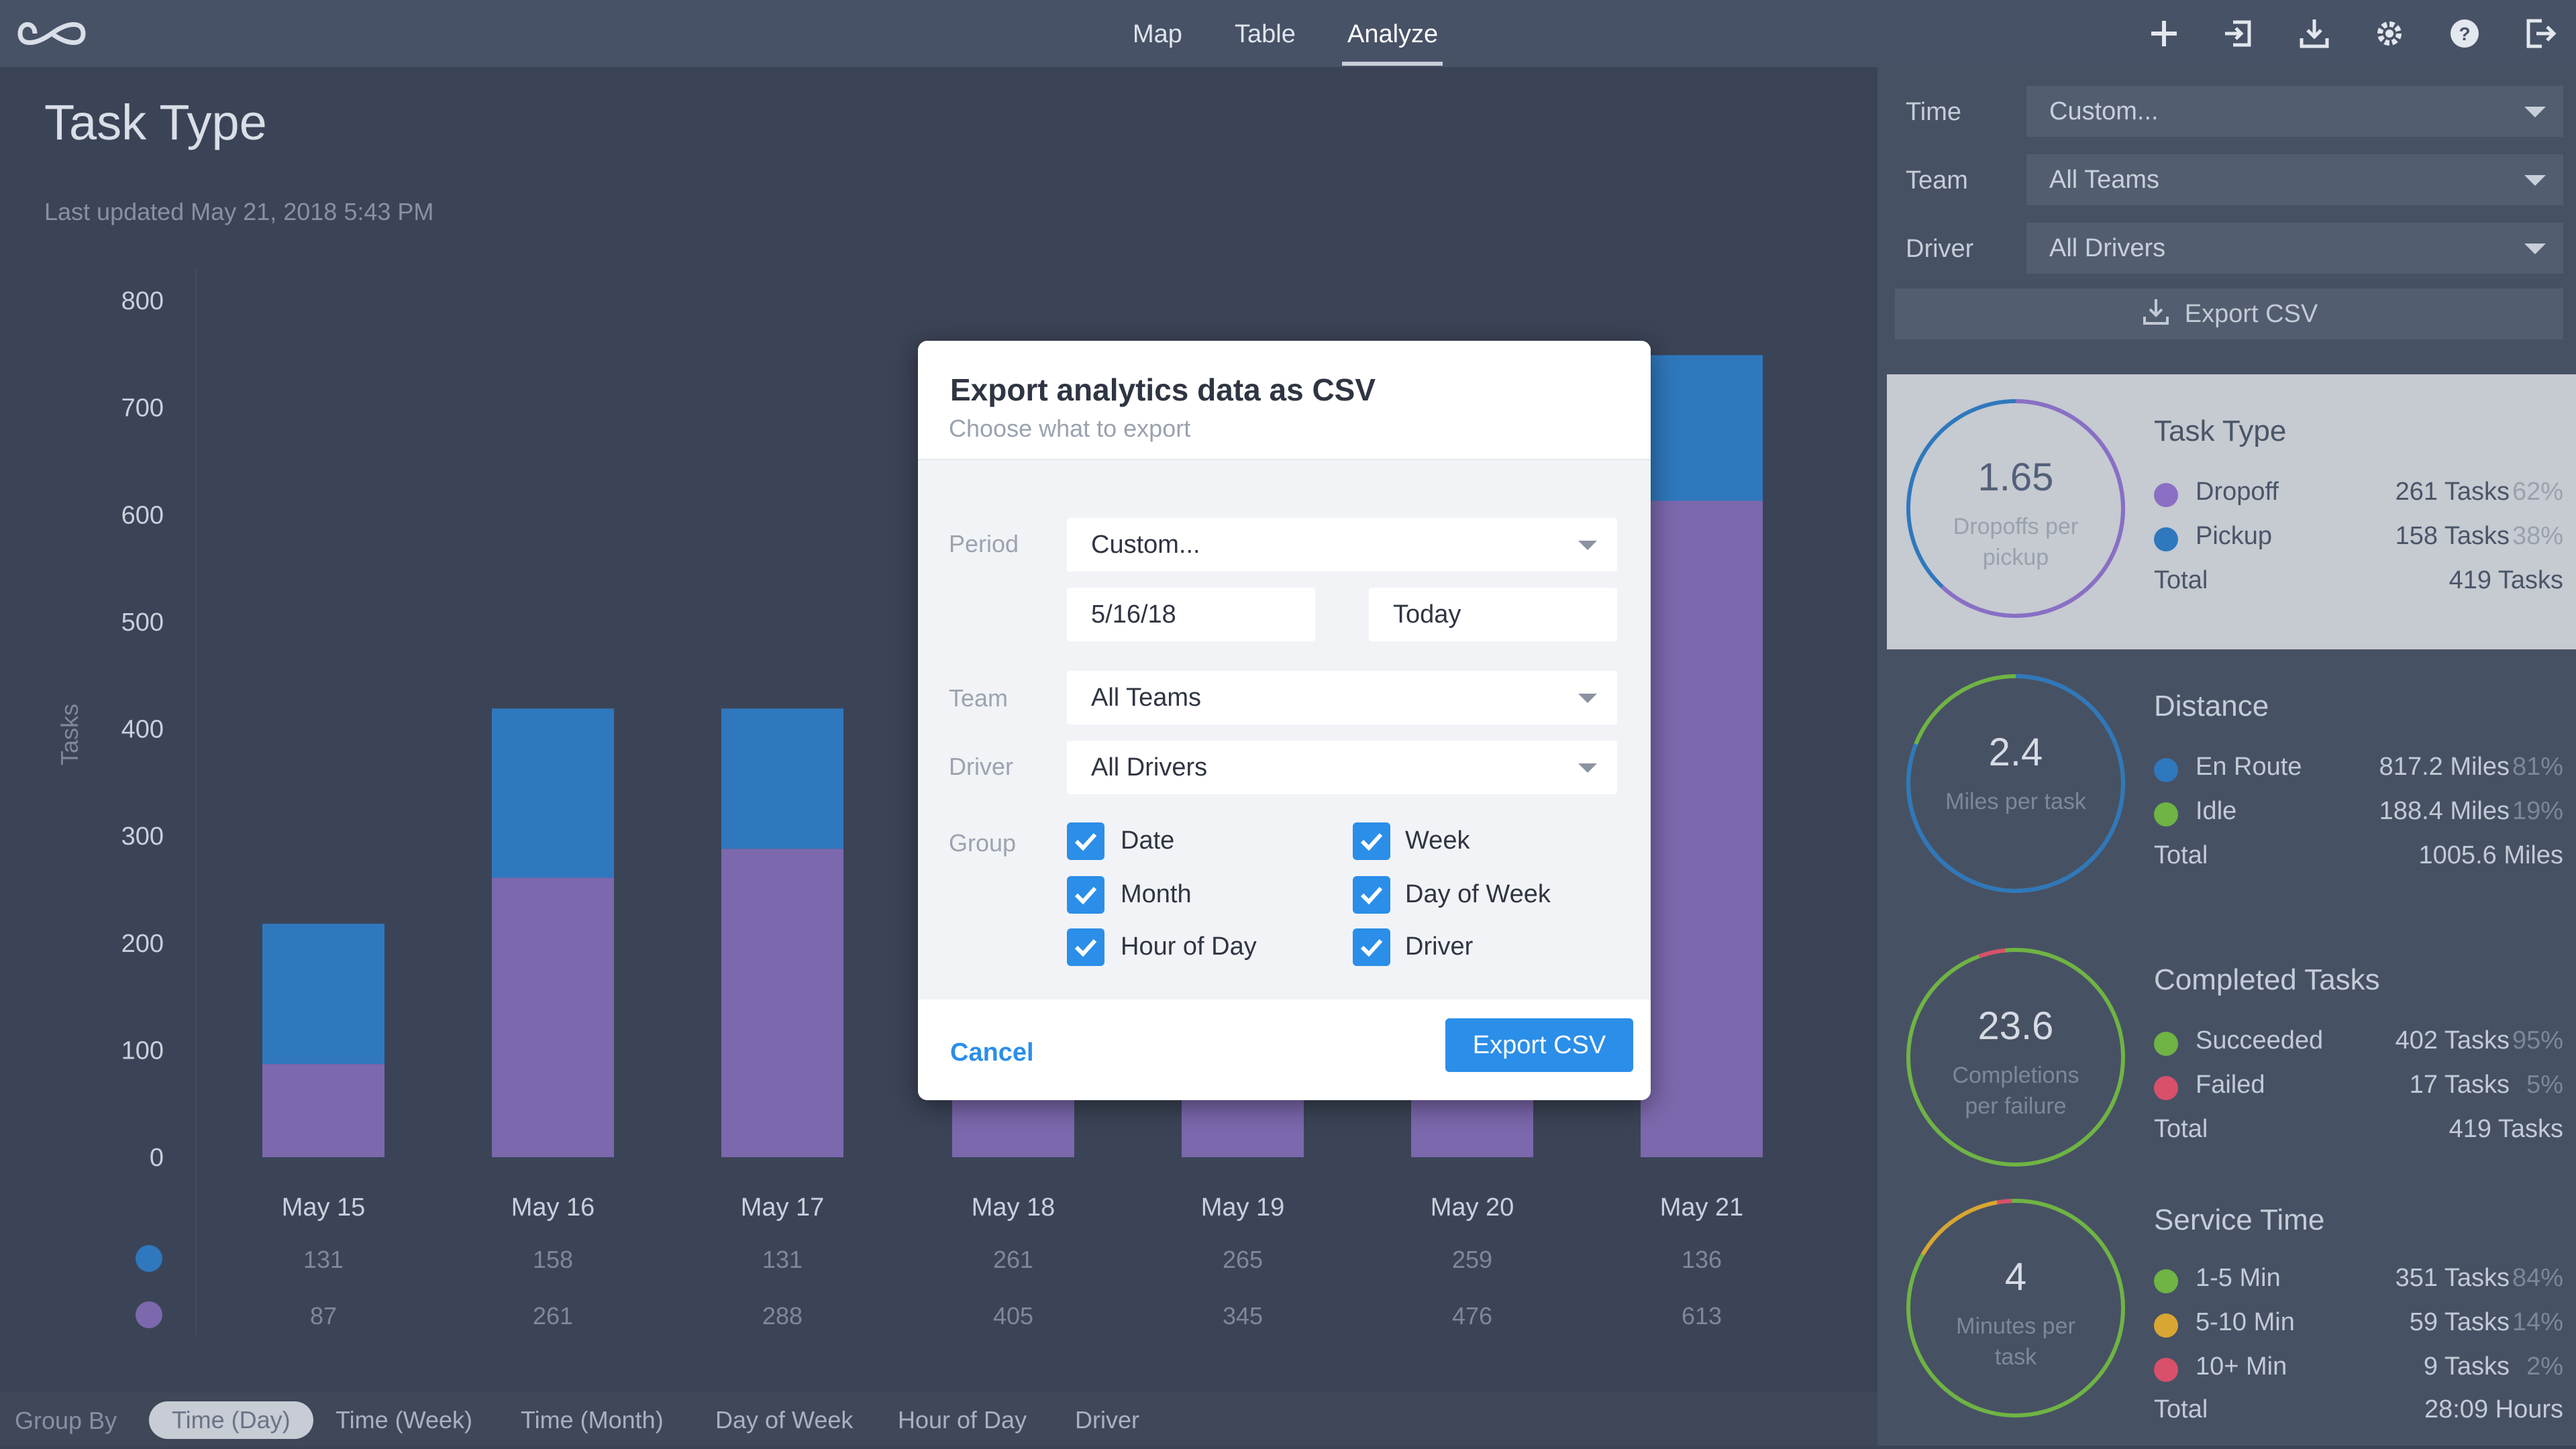 This screenshot has width=2576, height=1449. I want to click on legend-row-10-plus-min: 10+ Min 9 Tasks 2%, so click(2358, 1369).